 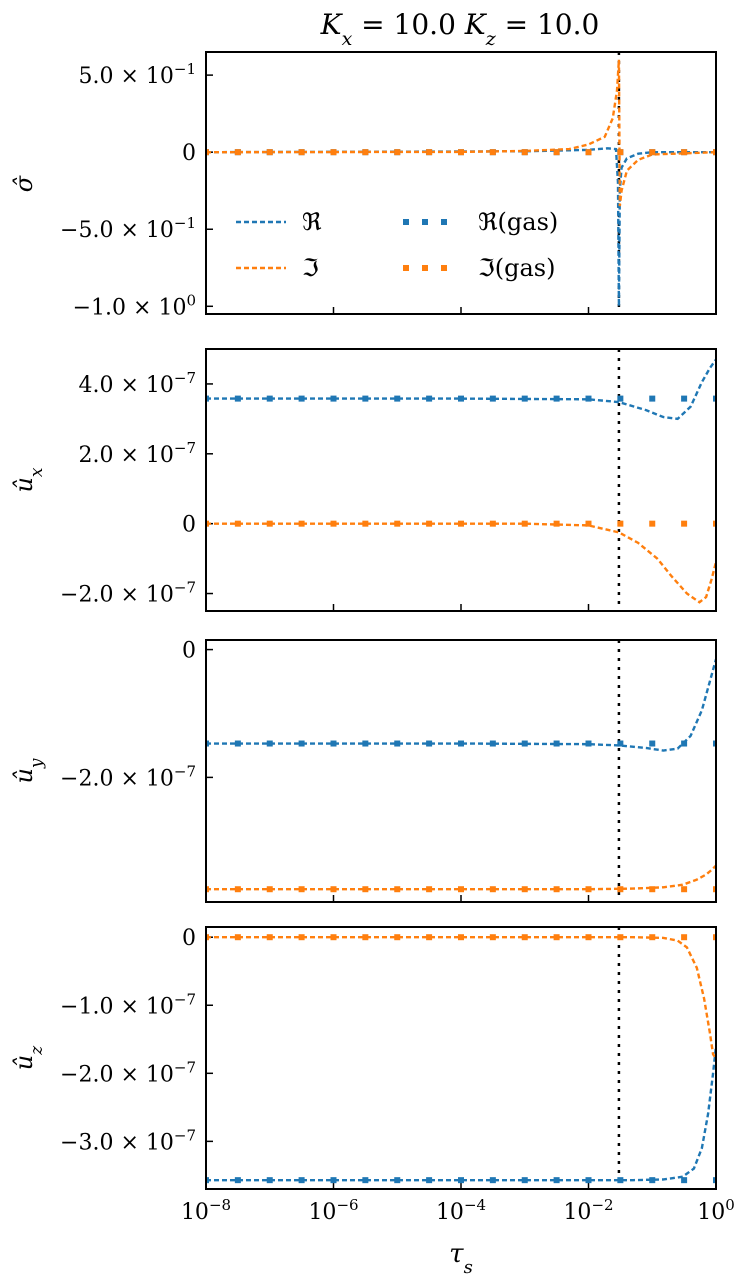 What do you see at coordinates (137, 74) in the screenshot?
I see `y-tick-label: 5.0 × 10⁻¹` at bounding box center [137, 74].